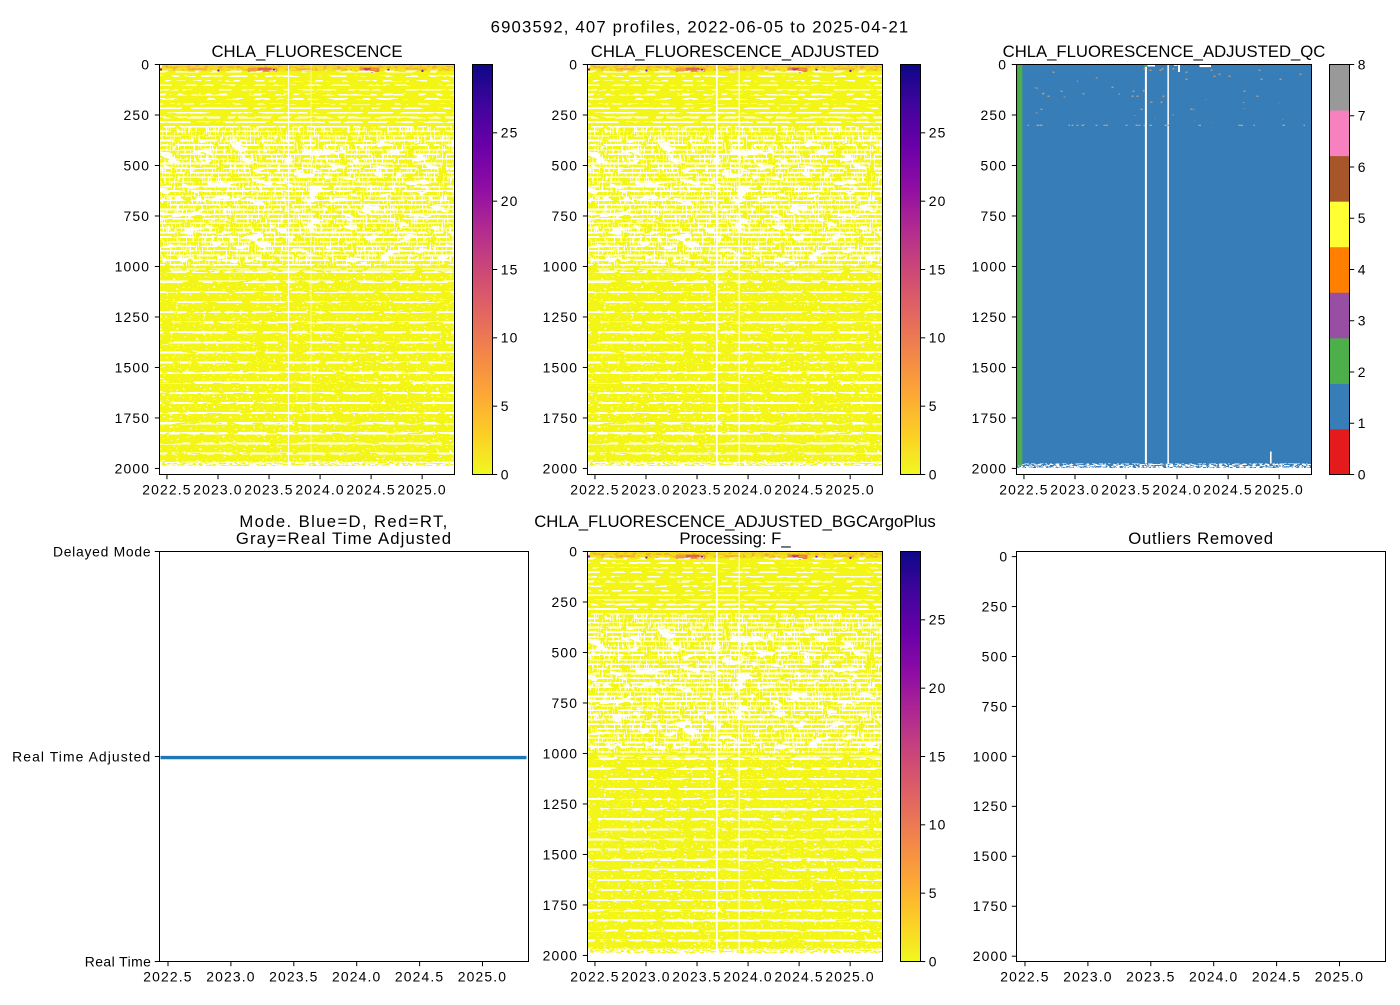 The height and width of the screenshot is (1005, 1400). What do you see at coordinates (1362, 372) in the screenshot?
I see `svg-text: 2` at bounding box center [1362, 372].